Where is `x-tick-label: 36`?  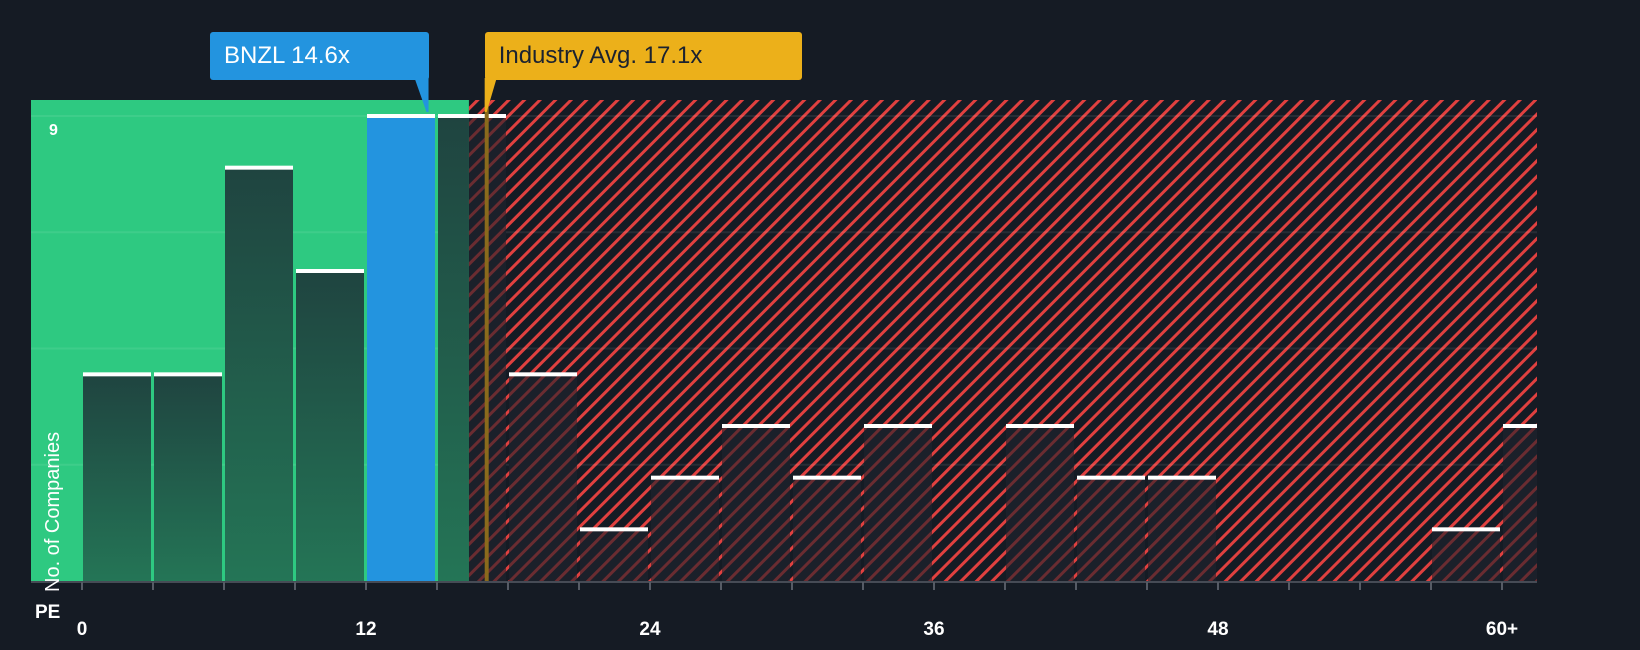 x-tick-label: 36 is located at coordinates (934, 629).